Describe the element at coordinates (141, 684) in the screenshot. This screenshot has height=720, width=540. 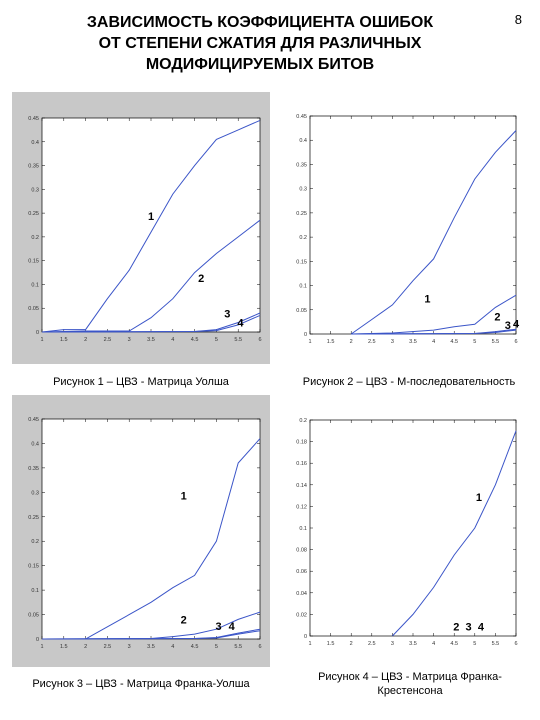
I see `figure-3-caption: Рисунок 3 – ЦВЗ - Матрица Франка-Уолша` at that location.